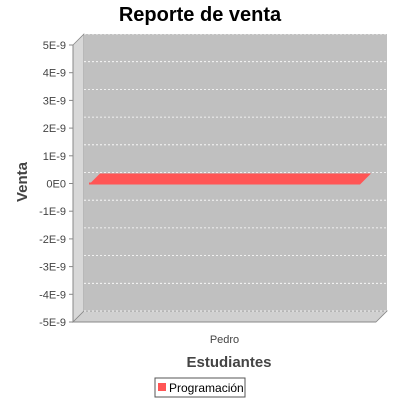 The height and width of the screenshot is (400, 400). Describe the element at coordinates (52, 268) in the screenshot. I see `y-tick-label: -3E-9` at that location.